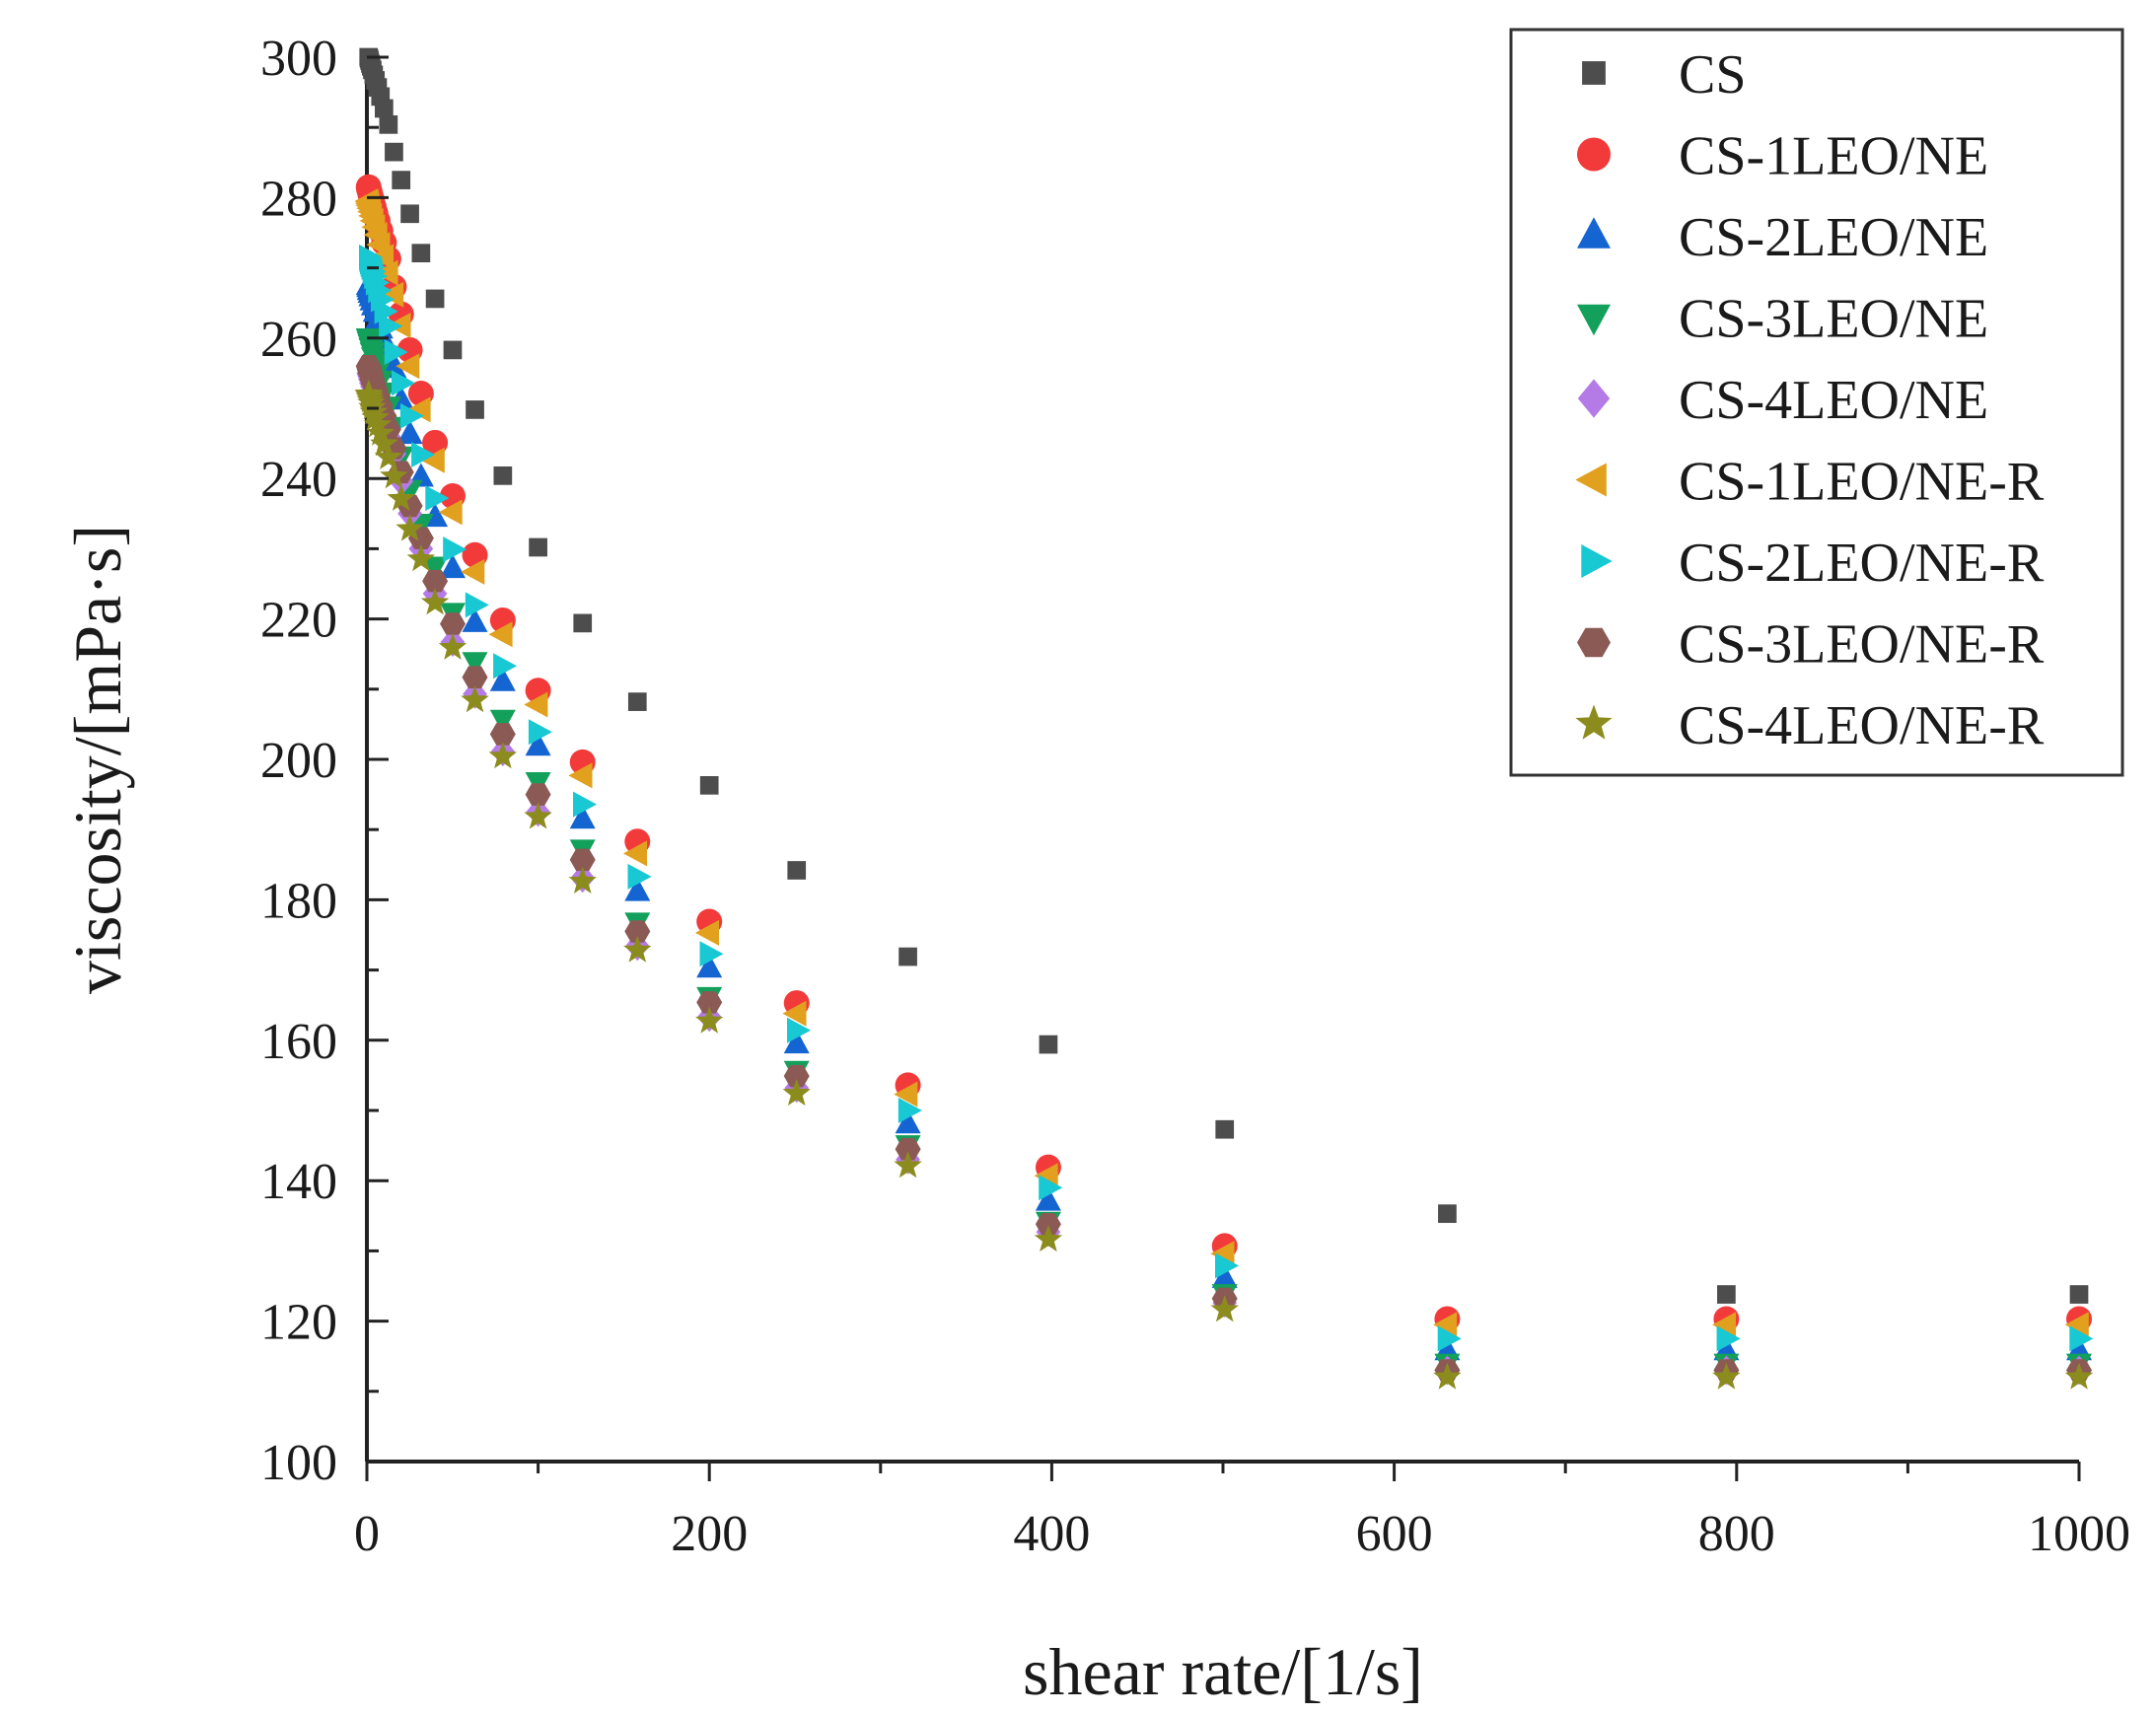 The image size is (2156, 1715). Describe the element at coordinates (298, 761) in the screenshot. I see `y-tick-label: 200` at that location.